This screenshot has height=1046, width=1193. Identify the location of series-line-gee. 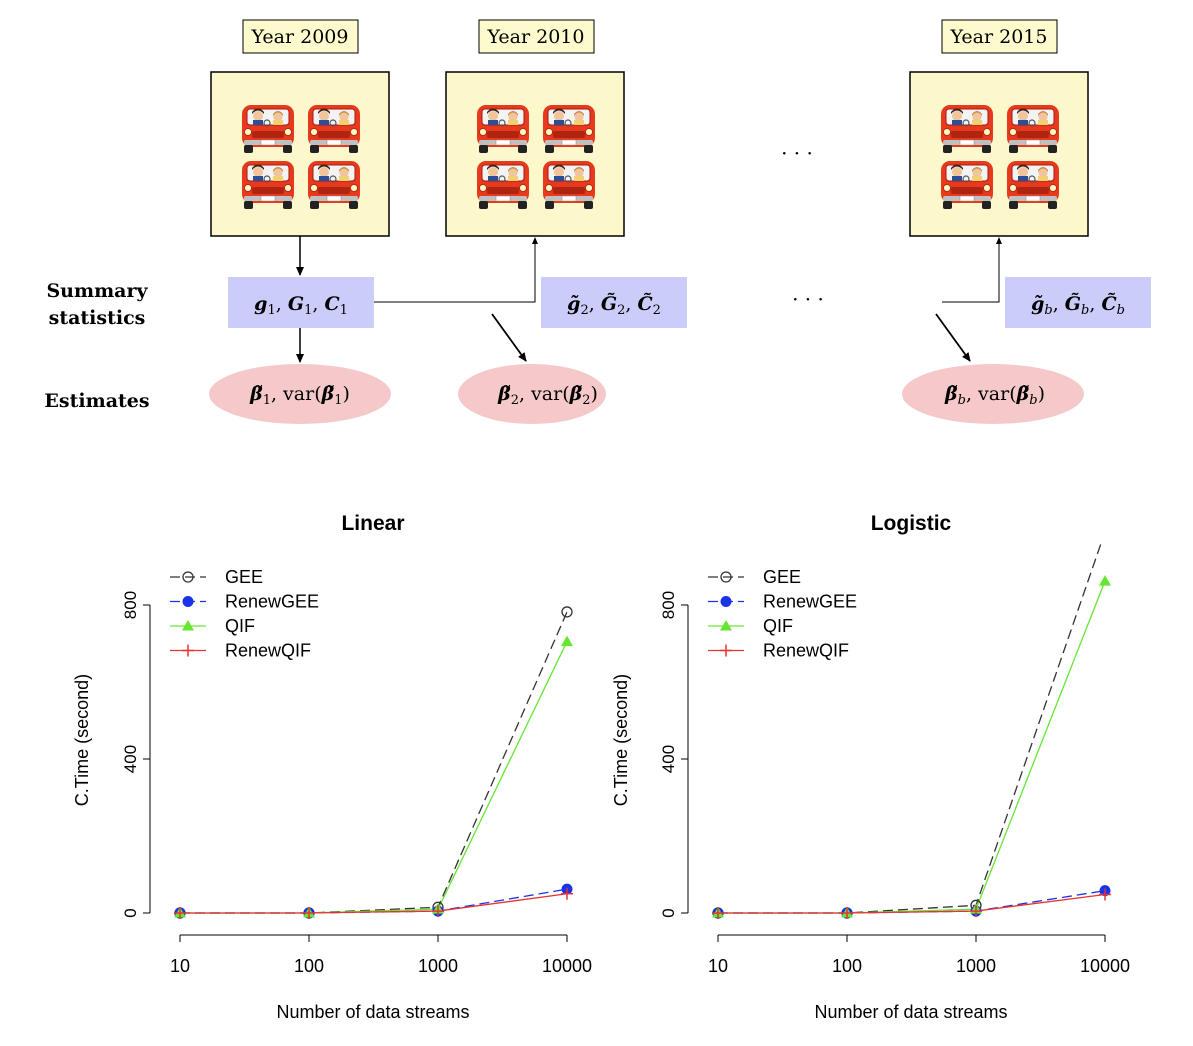
(910, 727).